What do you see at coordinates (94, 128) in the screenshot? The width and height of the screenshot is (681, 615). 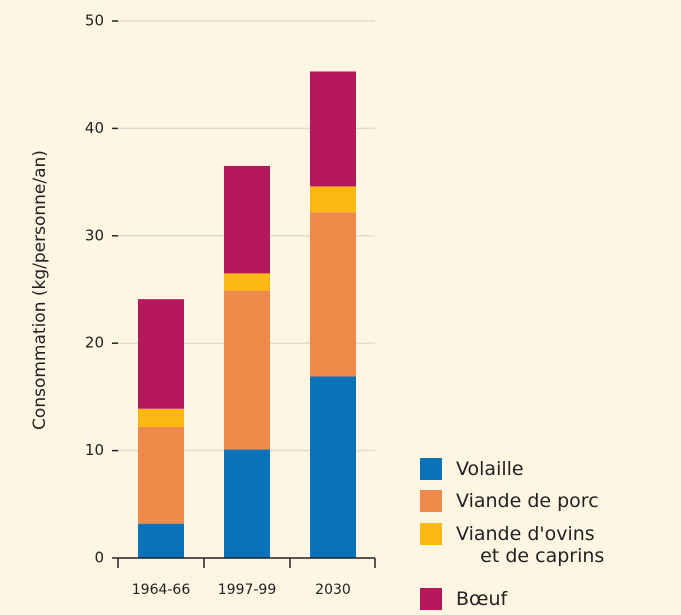 I see `y-tick-label: 40` at bounding box center [94, 128].